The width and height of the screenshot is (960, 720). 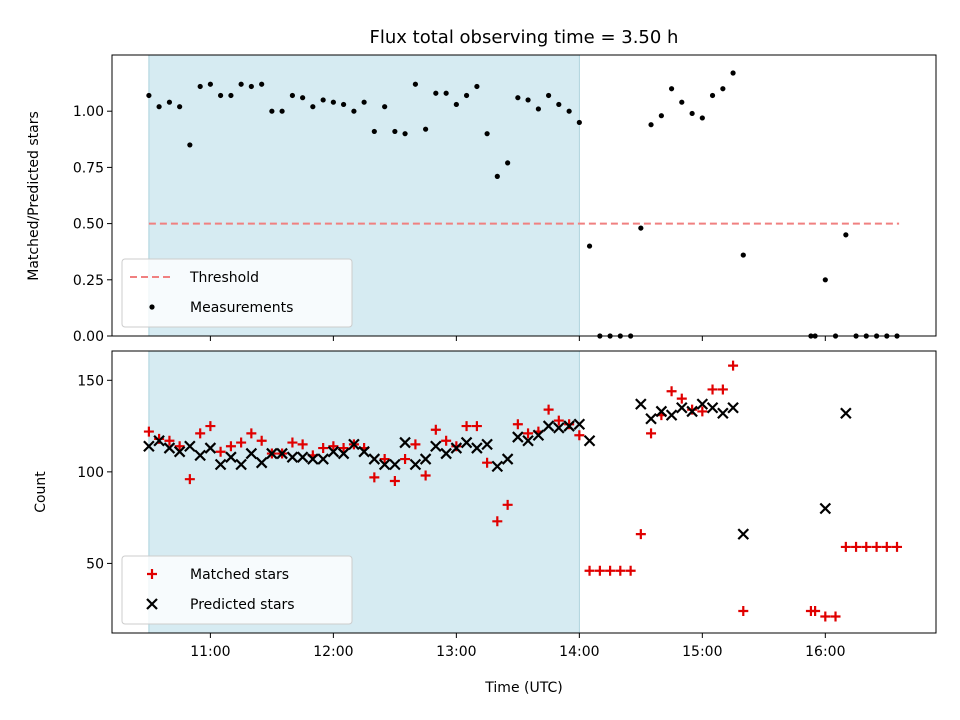 What do you see at coordinates (88, 168) in the screenshot?
I see `y-tick-label: 0.75` at bounding box center [88, 168].